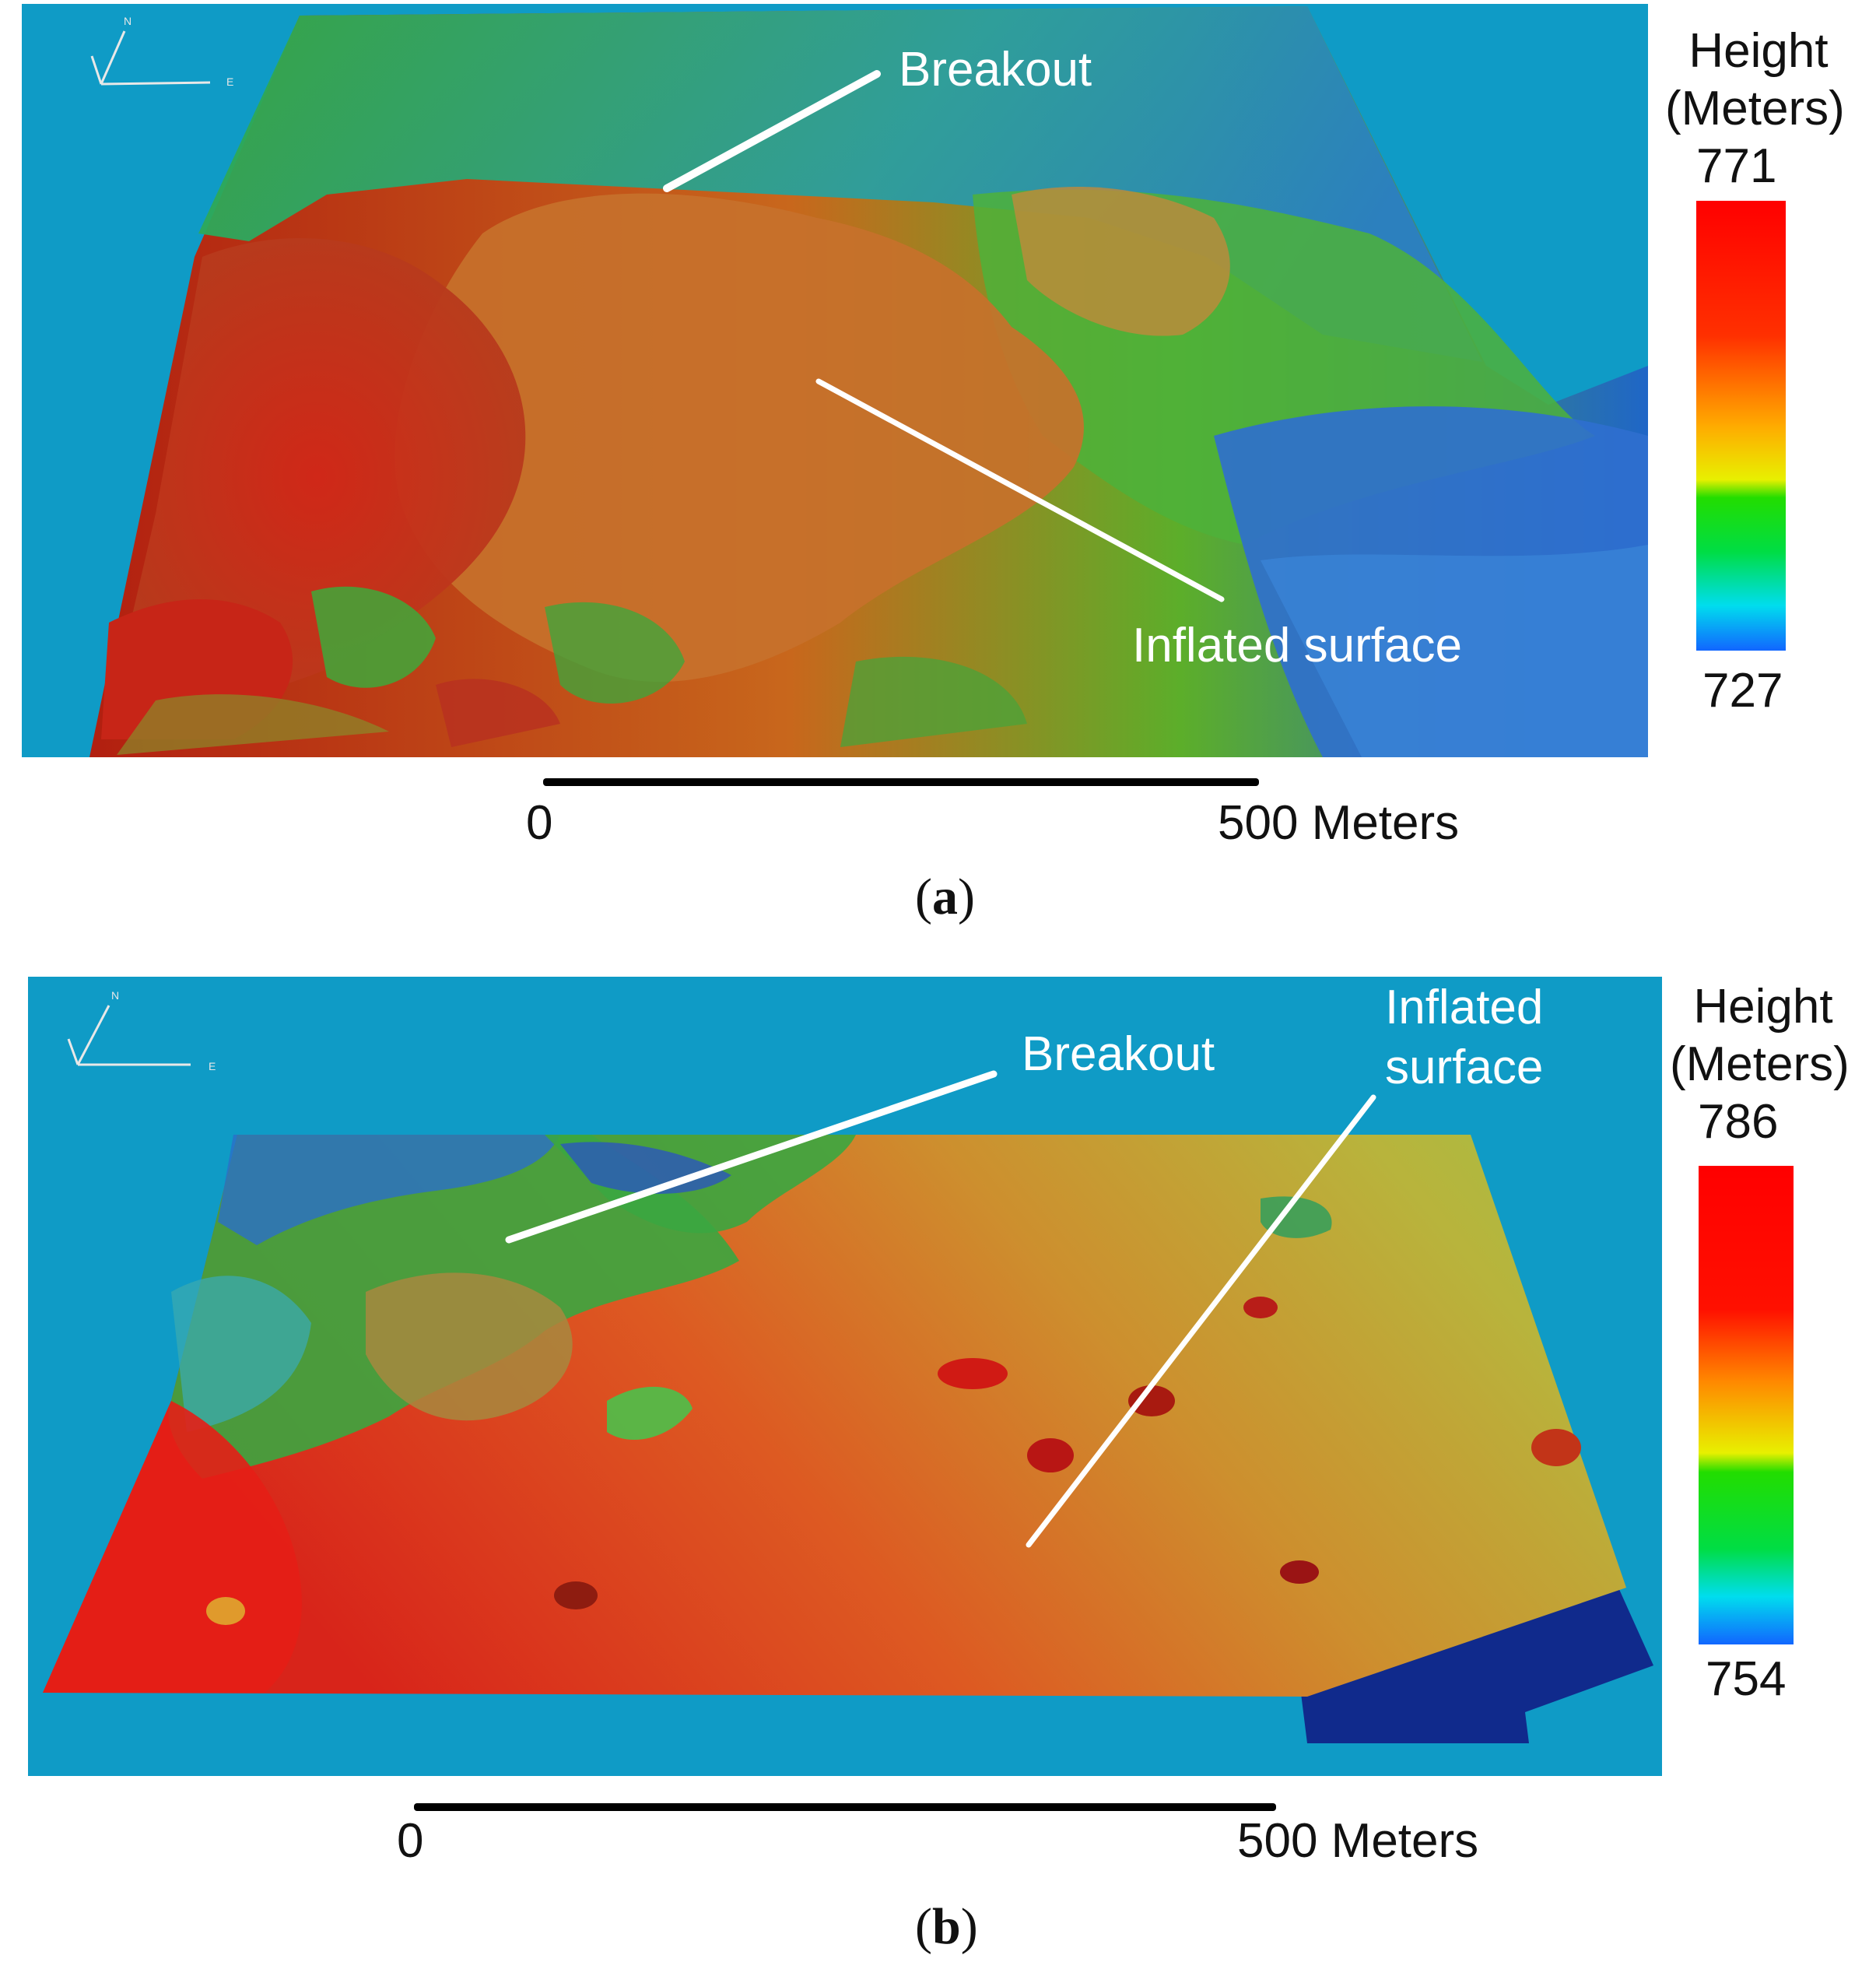 The width and height of the screenshot is (1876, 1983). What do you see at coordinates (229, 81) in the screenshot?
I see `compass-east-a: E` at bounding box center [229, 81].